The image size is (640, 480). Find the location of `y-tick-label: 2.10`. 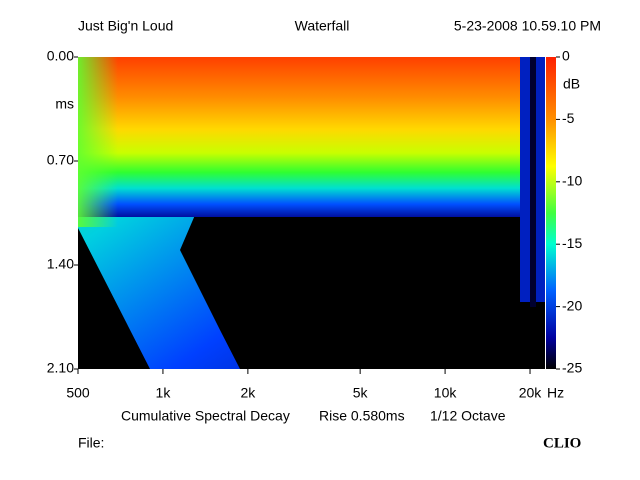

y-tick-label: 2.10 is located at coordinates (60, 368).